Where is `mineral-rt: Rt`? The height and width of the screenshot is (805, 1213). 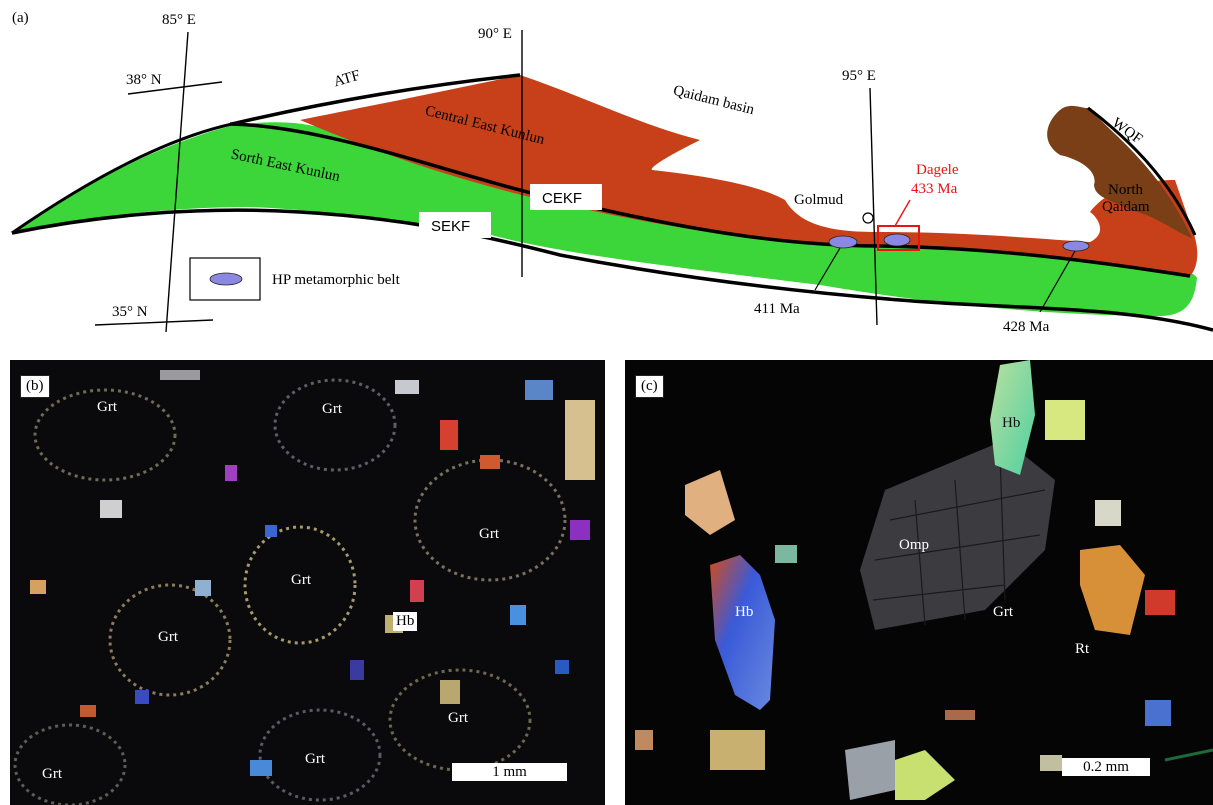
mineral-rt: Rt is located at coordinates (1082, 649).